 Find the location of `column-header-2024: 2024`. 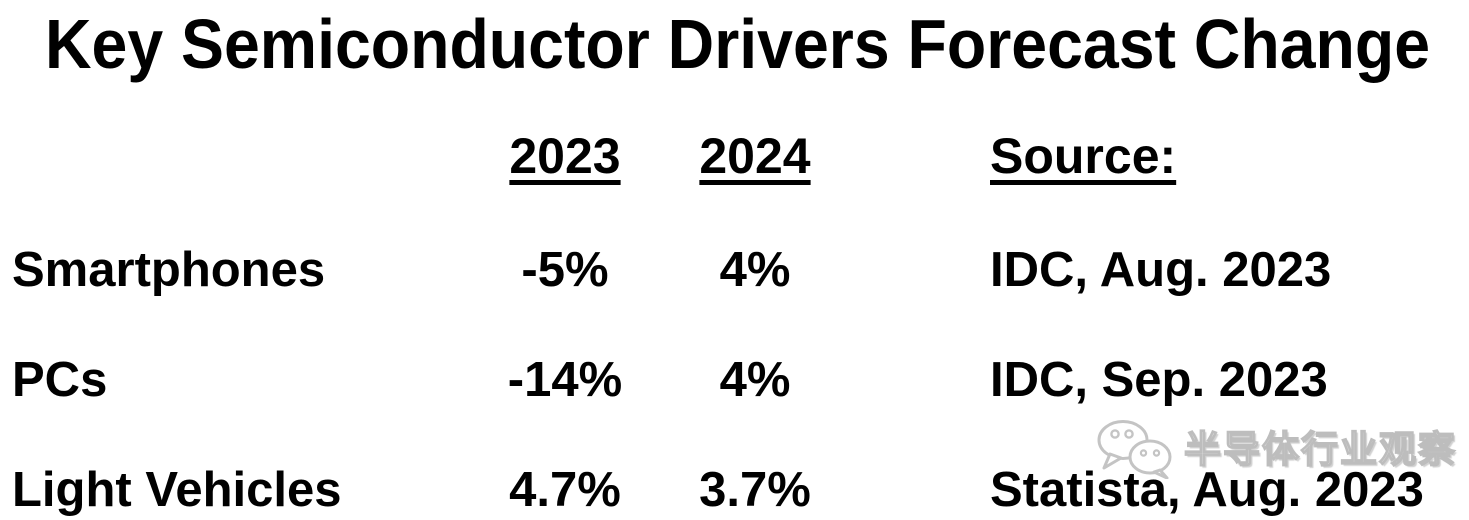

column-header-2024: 2024 is located at coordinates (755, 156).